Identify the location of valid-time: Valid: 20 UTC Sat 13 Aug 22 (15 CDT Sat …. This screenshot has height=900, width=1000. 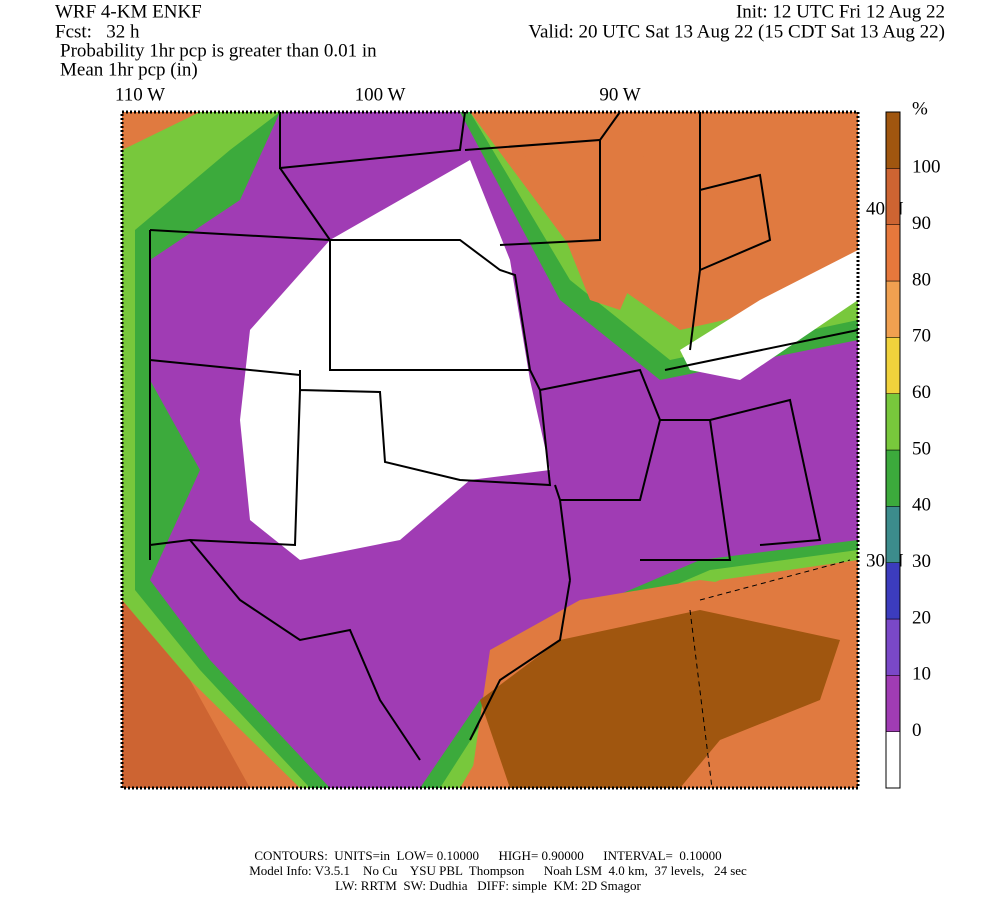
(736, 31).